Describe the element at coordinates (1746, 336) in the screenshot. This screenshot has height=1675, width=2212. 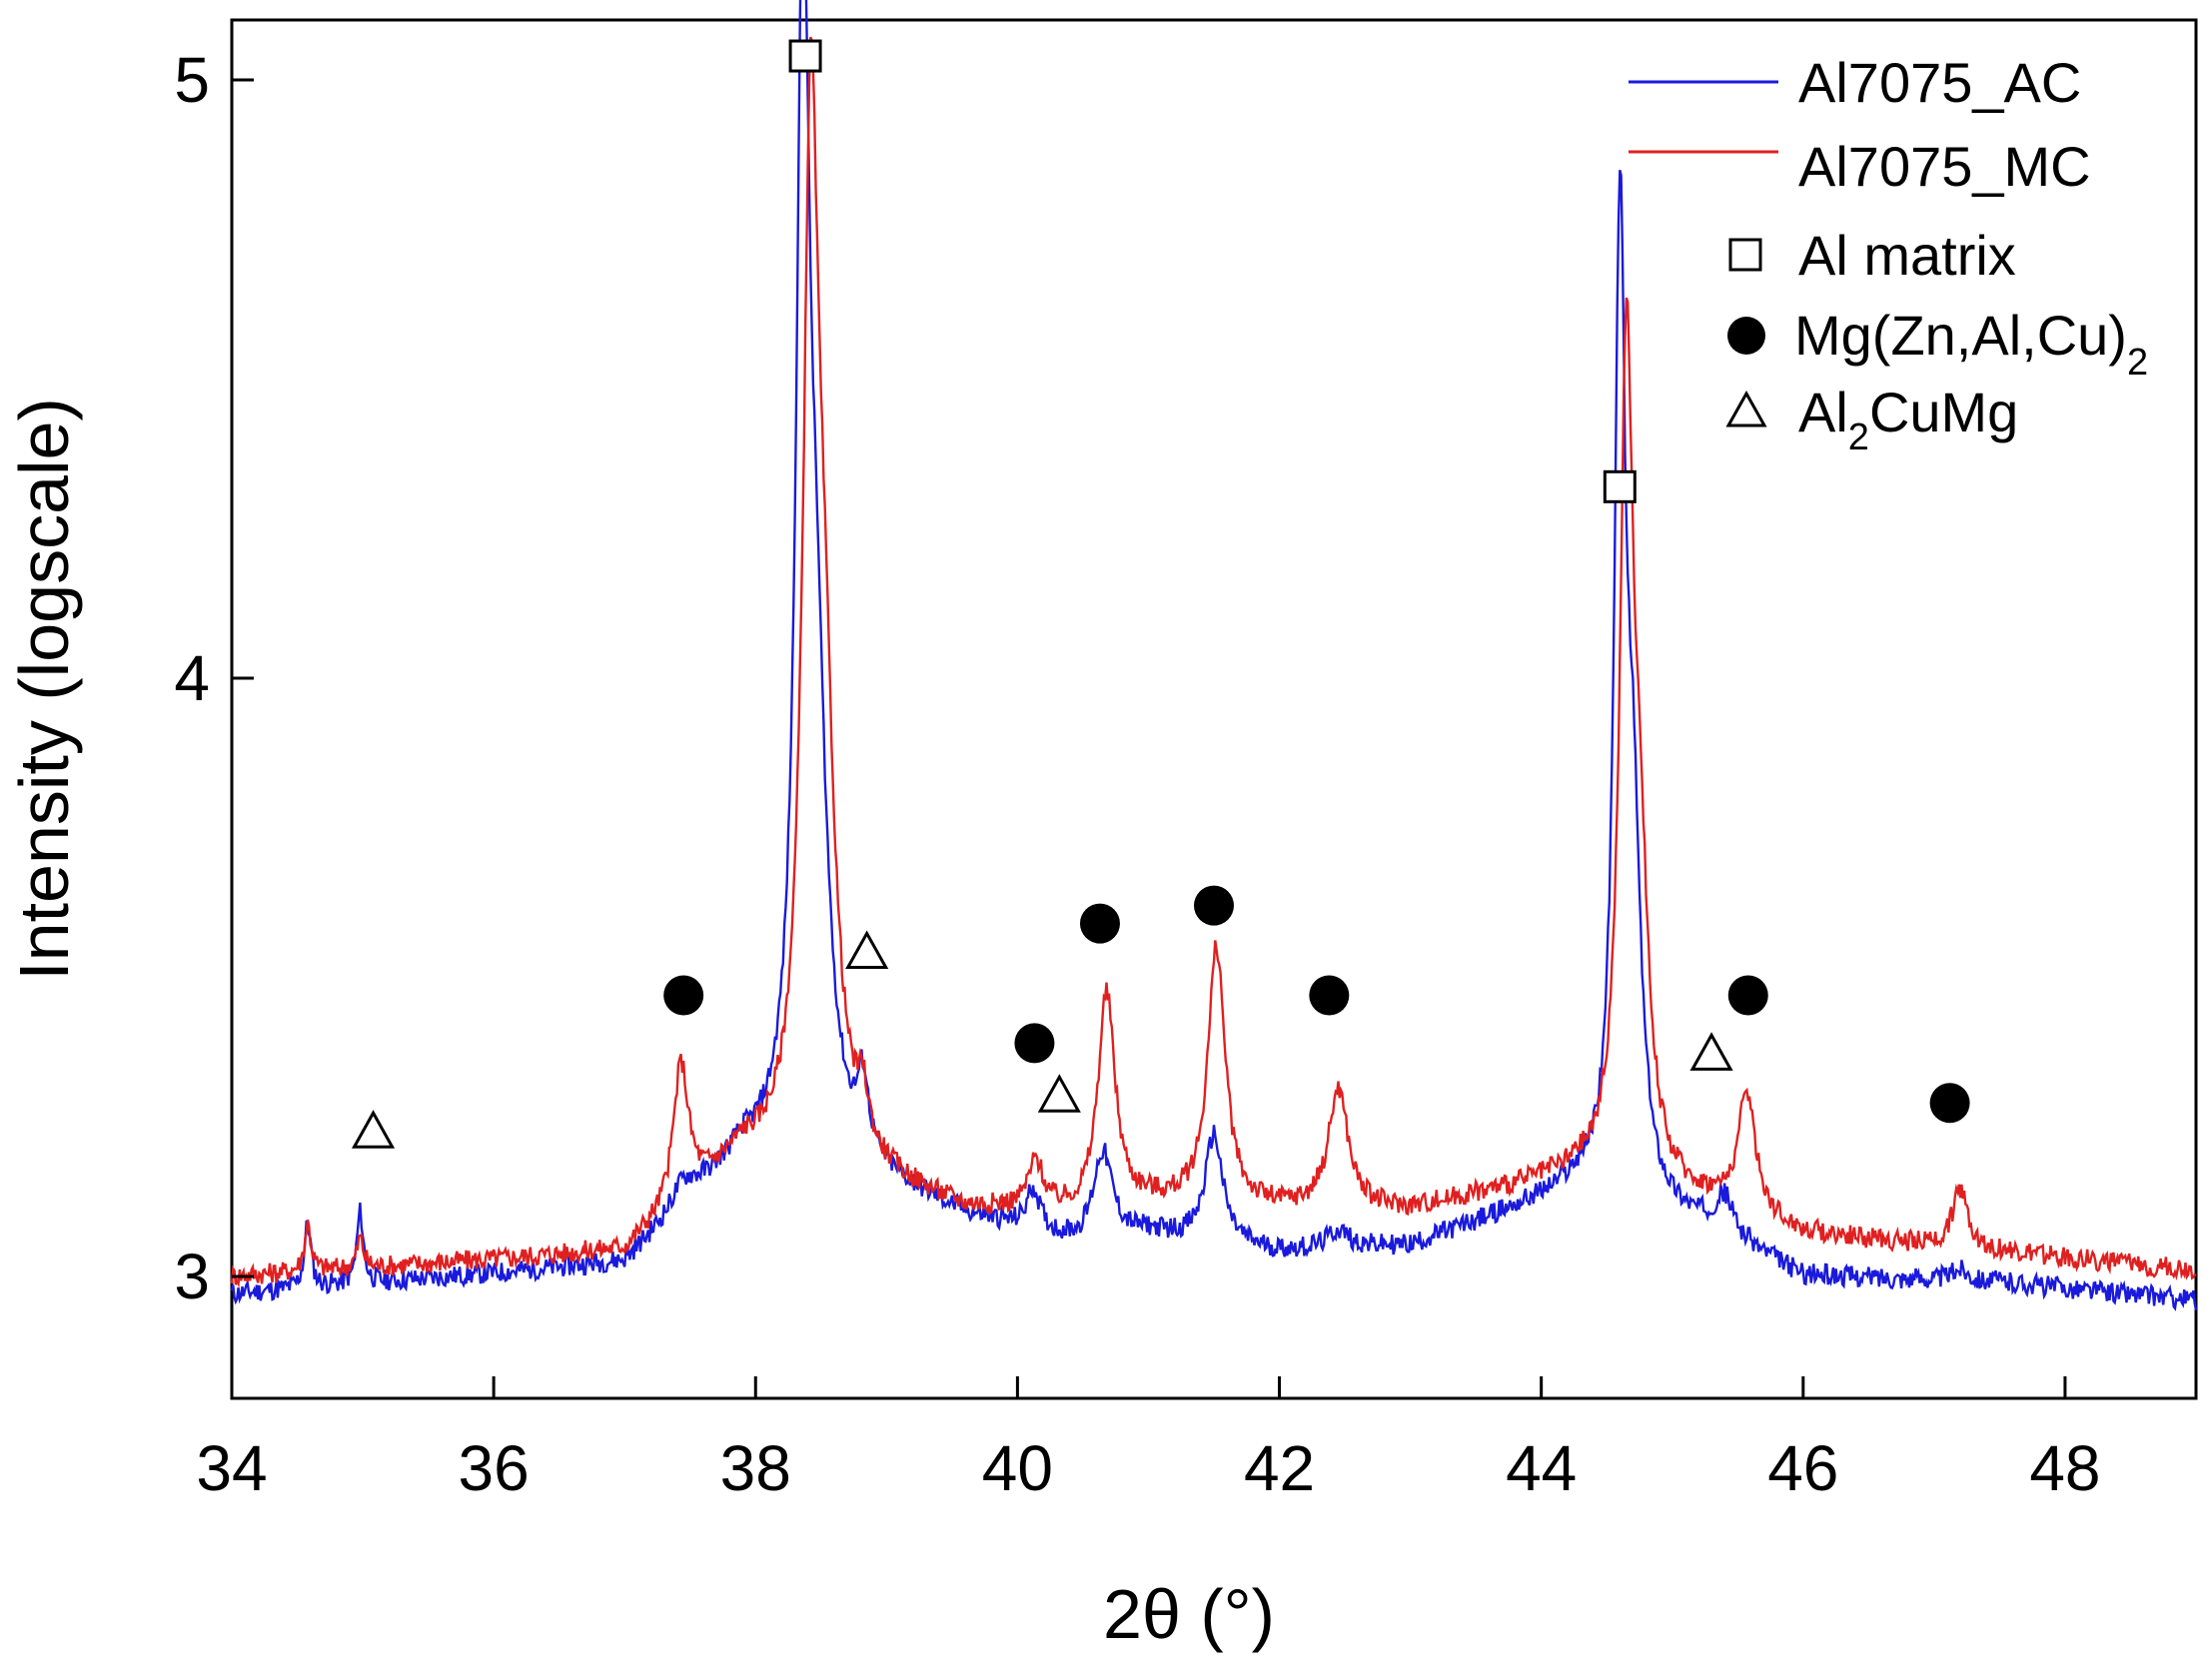
I see `legend-circle-icon` at that location.